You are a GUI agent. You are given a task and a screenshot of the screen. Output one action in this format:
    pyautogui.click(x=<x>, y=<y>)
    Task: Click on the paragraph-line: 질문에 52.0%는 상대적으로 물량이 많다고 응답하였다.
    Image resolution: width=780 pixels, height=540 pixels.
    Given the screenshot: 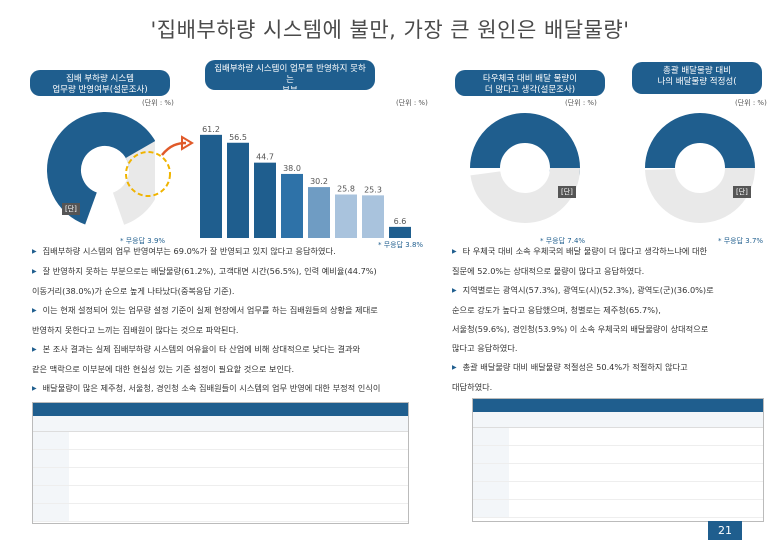 What is the action you would take?
    pyautogui.click(x=548, y=271)
    